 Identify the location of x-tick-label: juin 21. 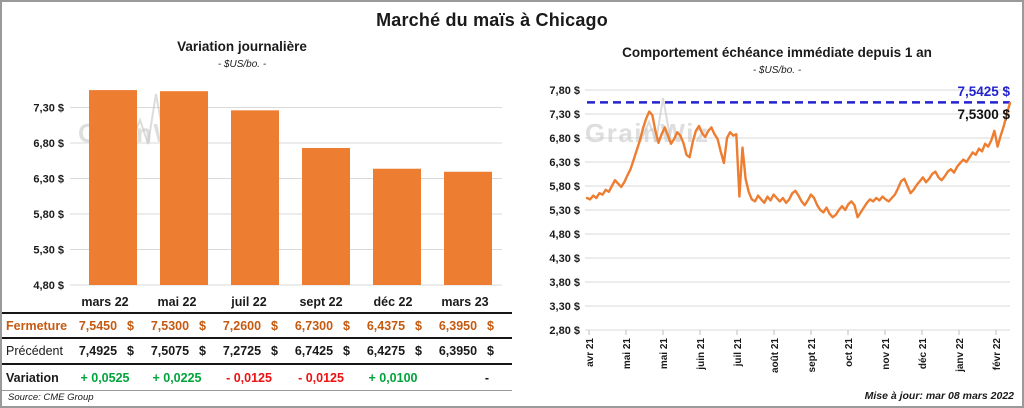
(701, 354).